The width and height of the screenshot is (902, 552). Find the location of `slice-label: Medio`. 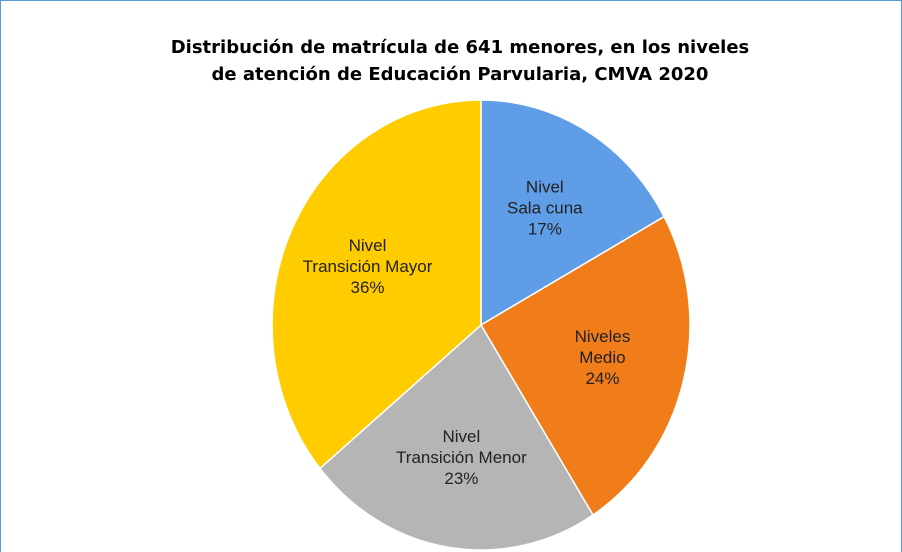

slice-label: Medio is located at coordinates (602, 357).